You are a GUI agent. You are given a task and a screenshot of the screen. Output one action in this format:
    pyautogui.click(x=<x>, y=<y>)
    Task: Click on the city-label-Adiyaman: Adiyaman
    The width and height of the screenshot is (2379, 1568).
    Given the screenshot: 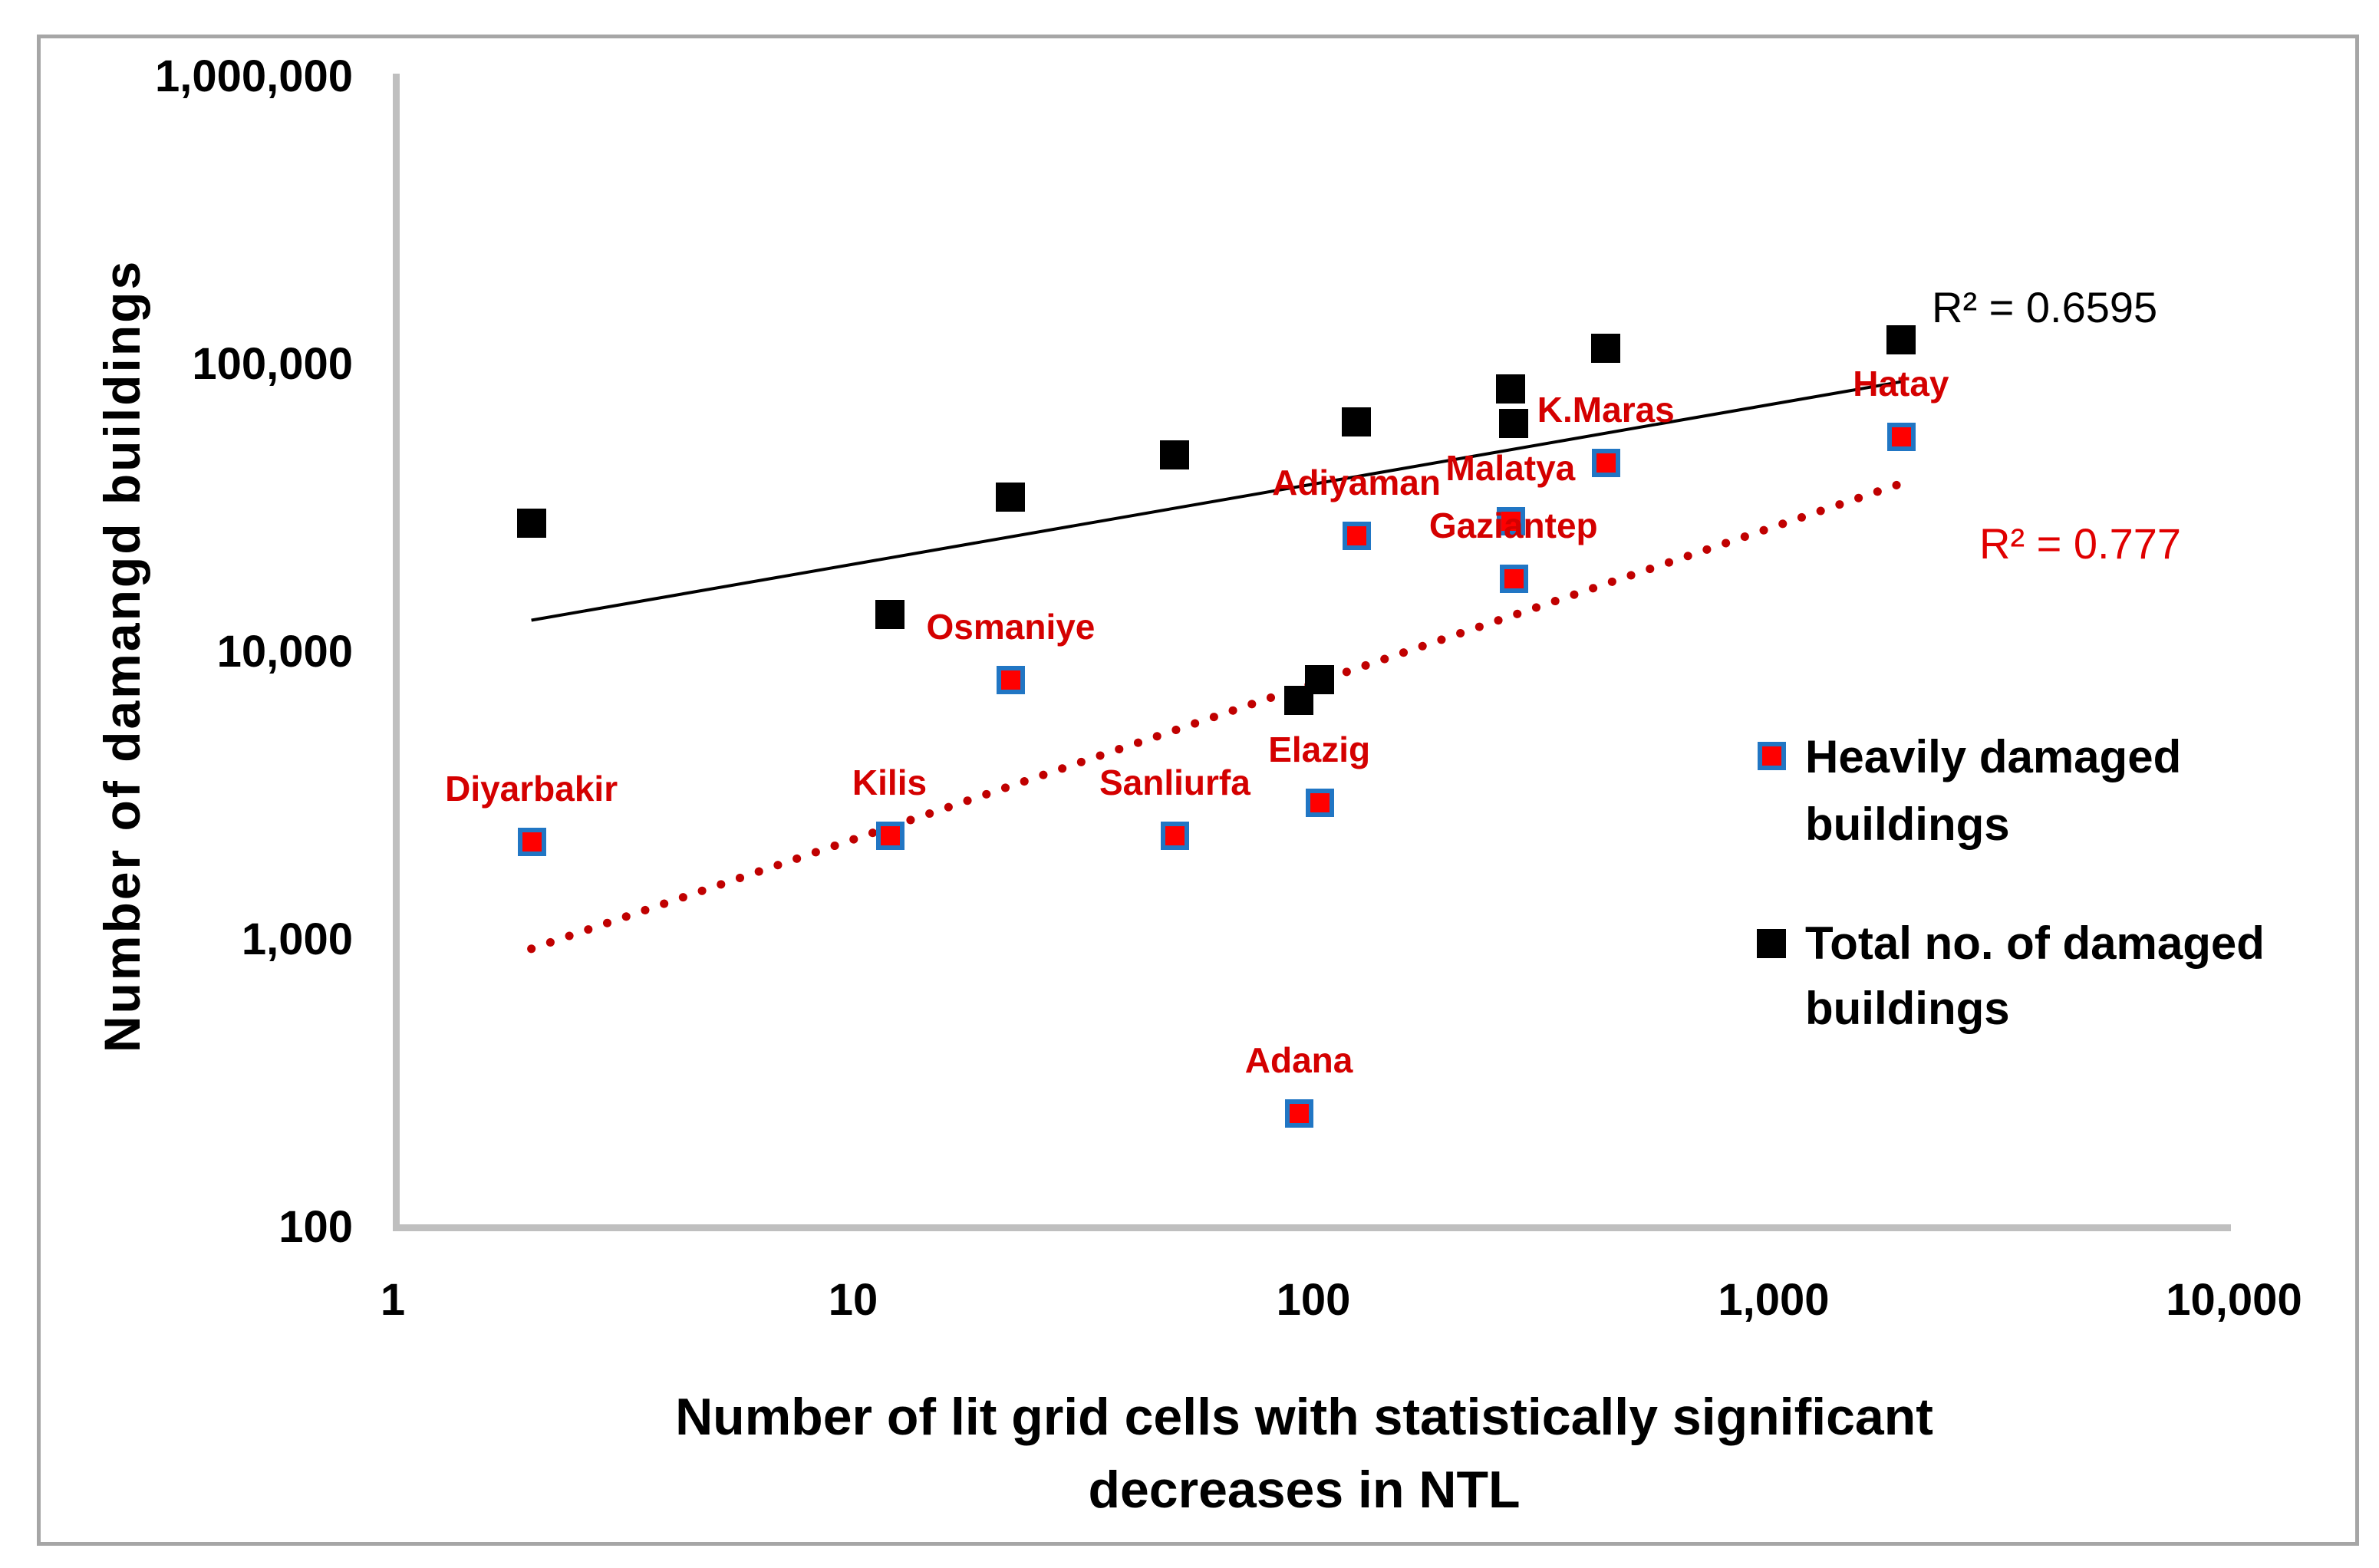 What is the action you would take?
    pyautogui.click(x=1356, y=482)
    